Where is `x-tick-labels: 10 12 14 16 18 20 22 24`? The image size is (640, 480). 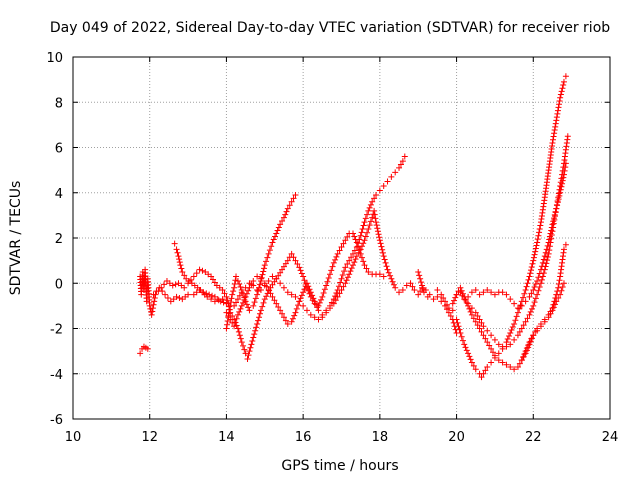
x-tick-labels: 10 12 14 16 18 20 22 24 is located at coordinates (342, 437).